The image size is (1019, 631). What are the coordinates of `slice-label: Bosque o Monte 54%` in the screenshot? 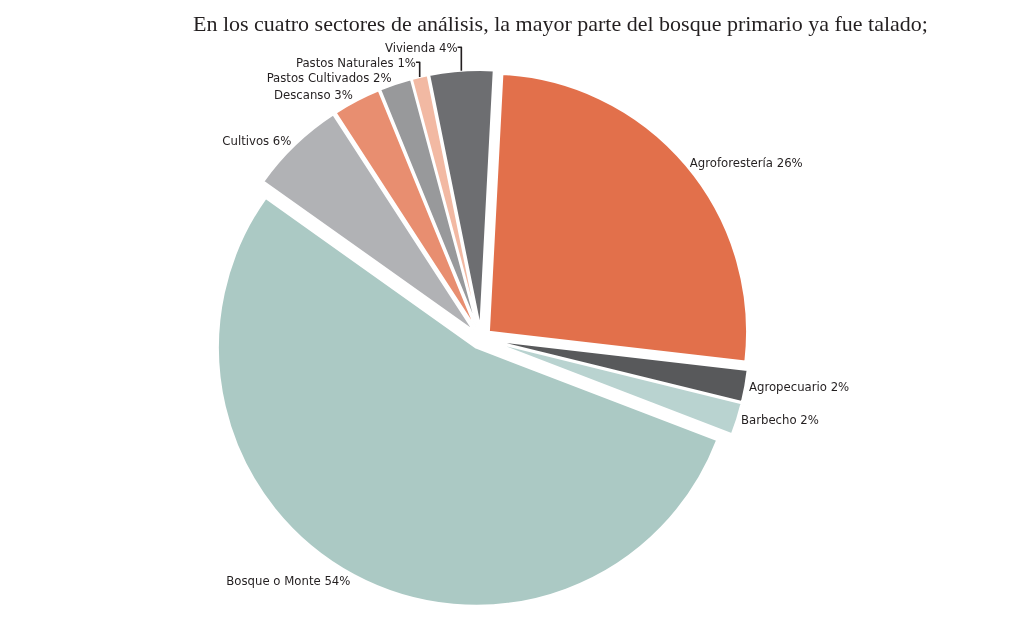 It's located at (288, 581).